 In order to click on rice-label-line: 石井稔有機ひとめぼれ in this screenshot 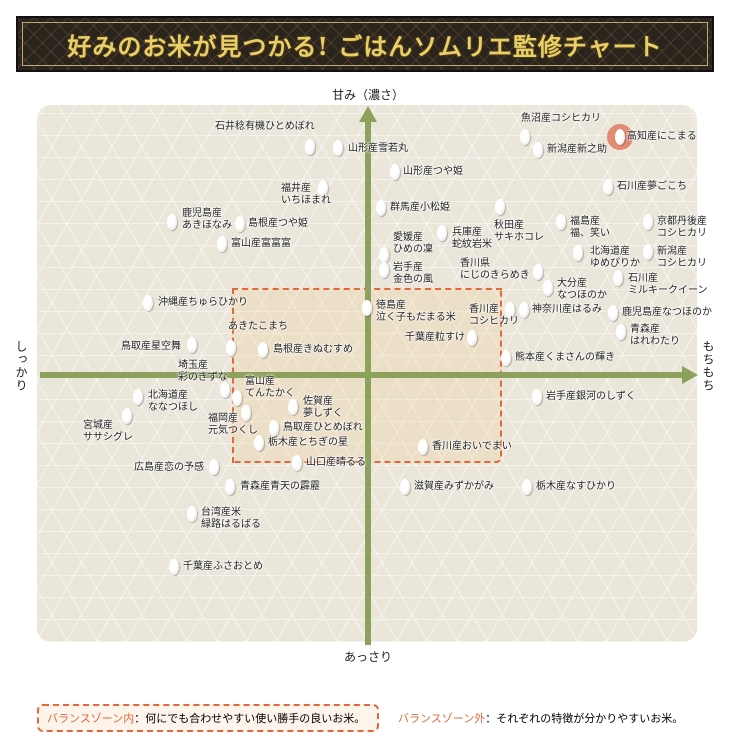, I will do `click(265, 126)`.